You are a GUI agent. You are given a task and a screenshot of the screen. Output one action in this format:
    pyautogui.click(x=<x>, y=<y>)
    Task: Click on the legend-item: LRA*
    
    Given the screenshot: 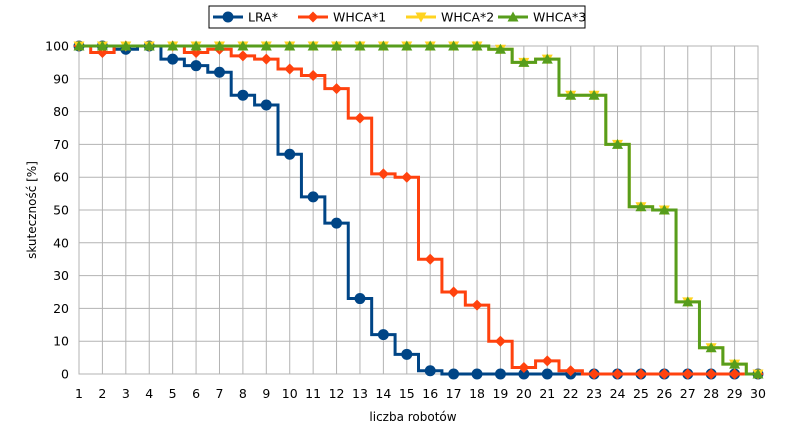 What is the action you would take?
    pyautogui.click(x=245, y=17)
    